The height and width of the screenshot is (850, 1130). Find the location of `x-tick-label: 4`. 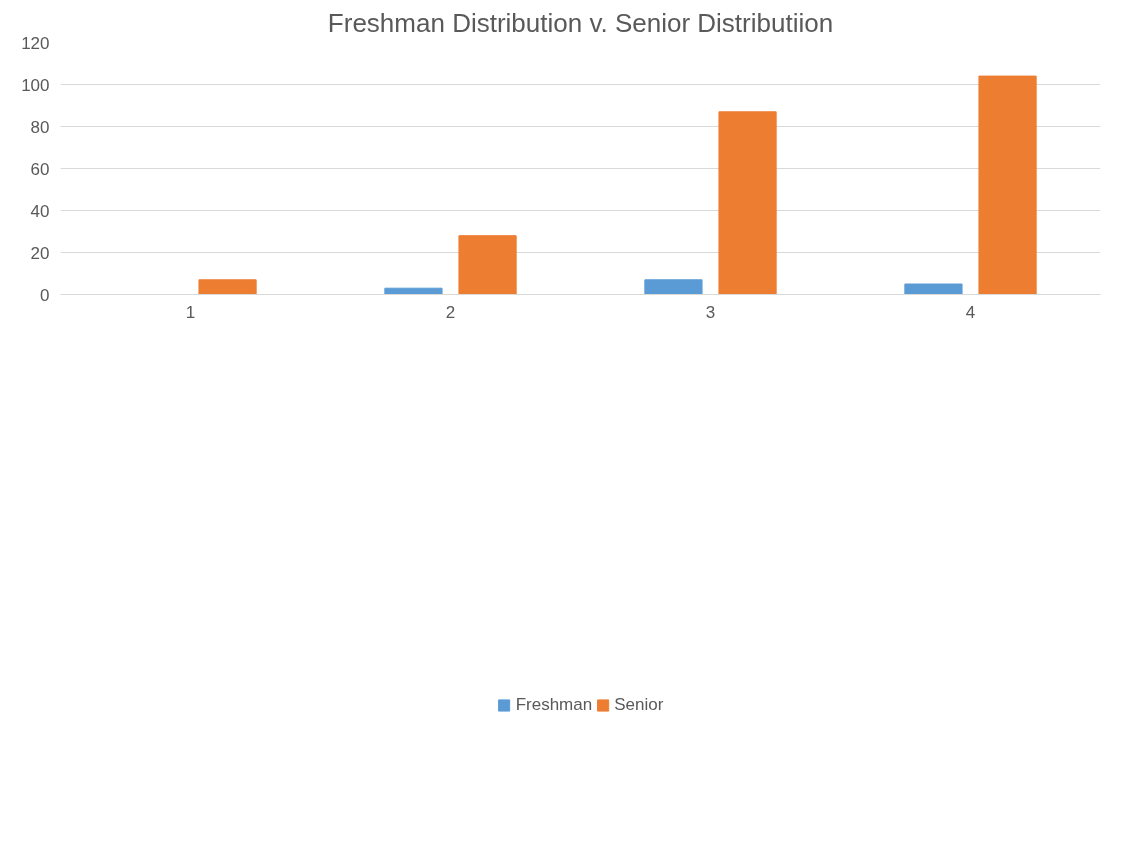

x-tick-label: 4 is located at coordinates (970, 312).